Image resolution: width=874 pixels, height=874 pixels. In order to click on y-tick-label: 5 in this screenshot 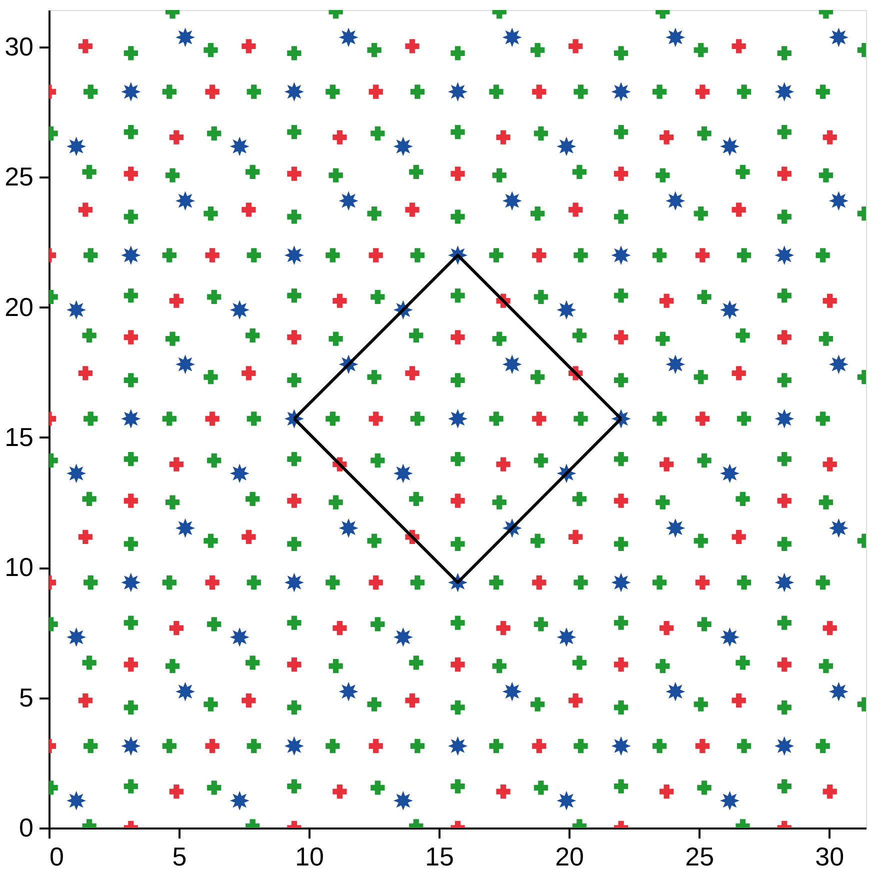, I will do `click(26, 697)`.